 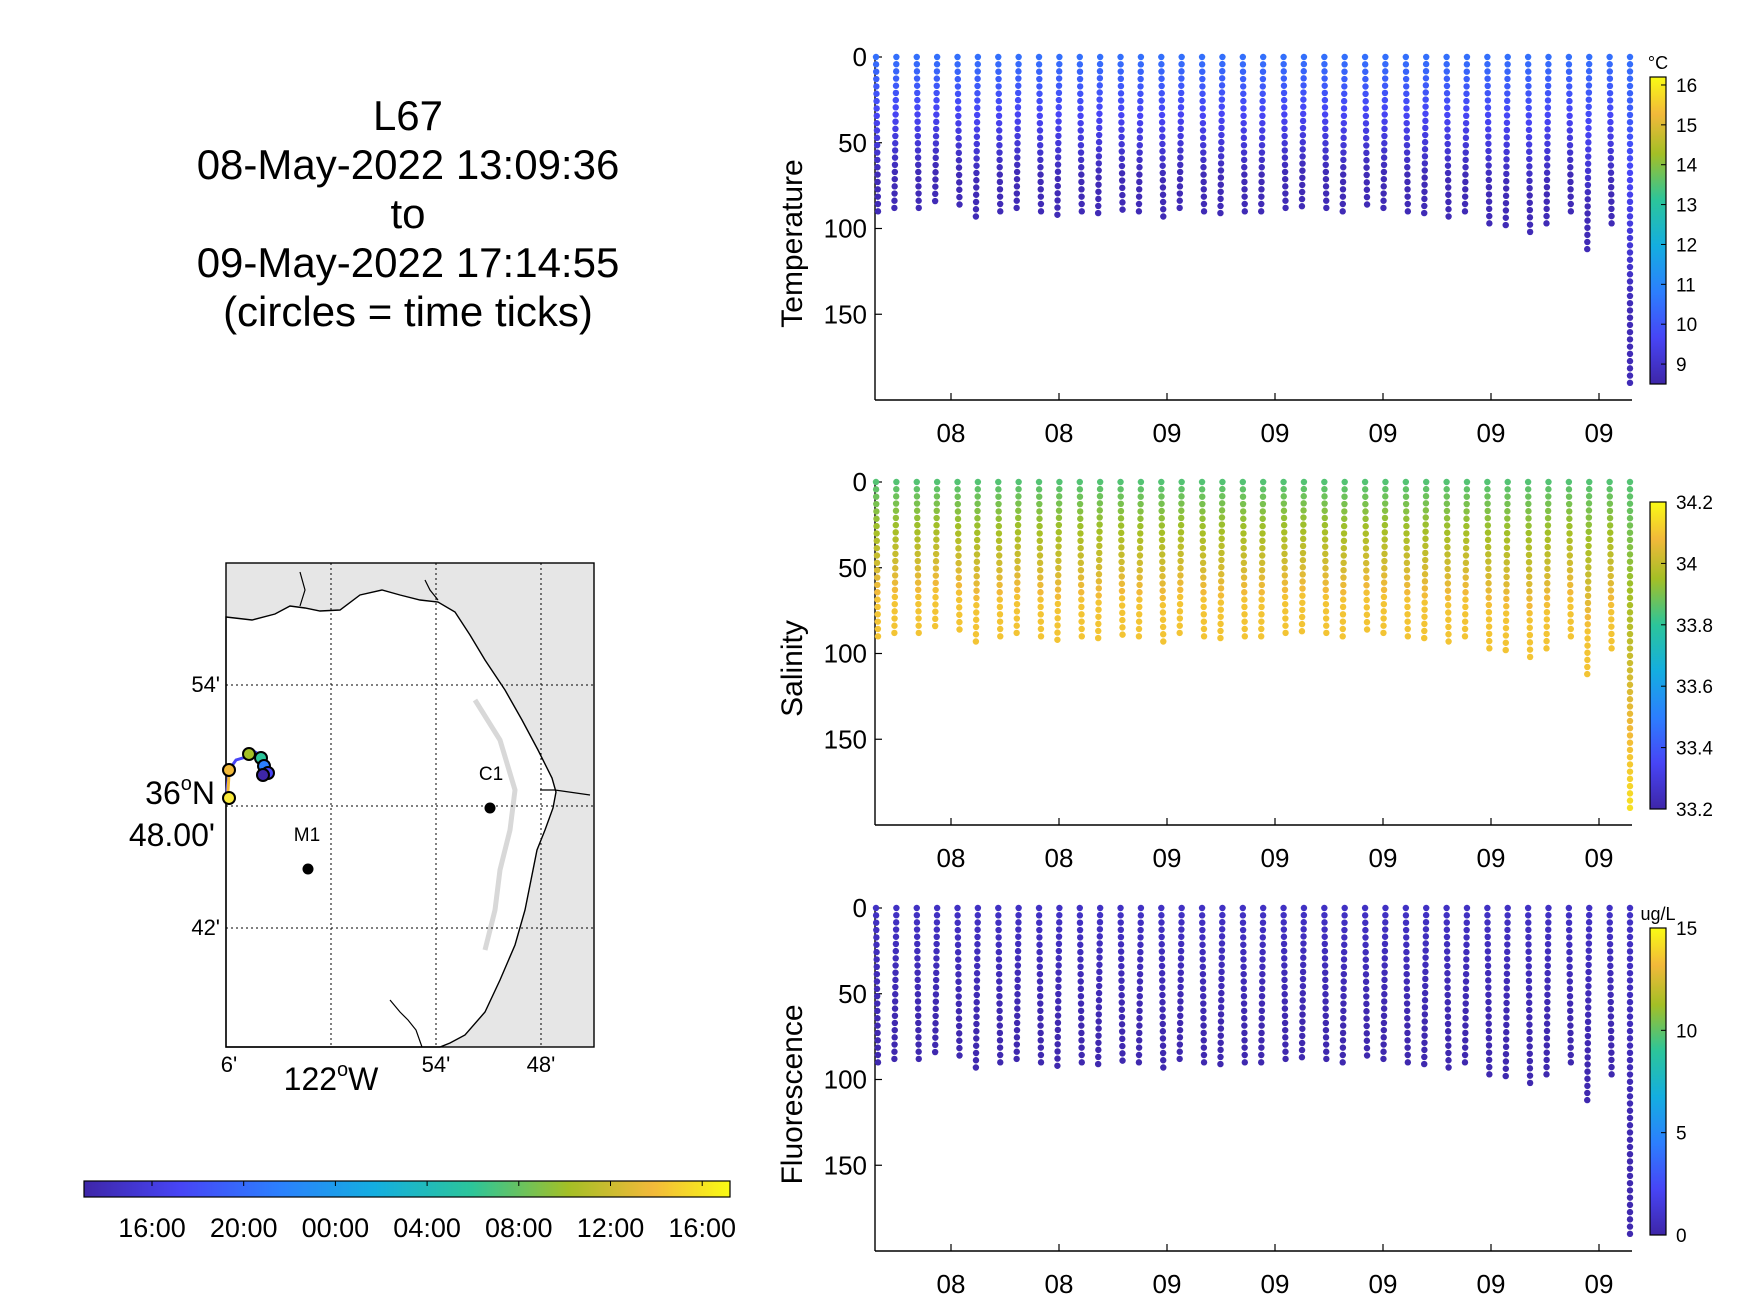 I want to click on x-tick-label: 09, so click(x=1167, y=433).